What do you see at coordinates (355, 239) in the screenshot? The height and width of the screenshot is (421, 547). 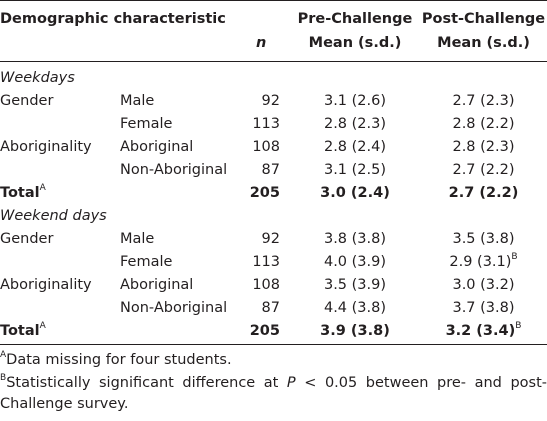 I see `pre-value: 3.8 (3.8)` at bounding box center [355, 239].